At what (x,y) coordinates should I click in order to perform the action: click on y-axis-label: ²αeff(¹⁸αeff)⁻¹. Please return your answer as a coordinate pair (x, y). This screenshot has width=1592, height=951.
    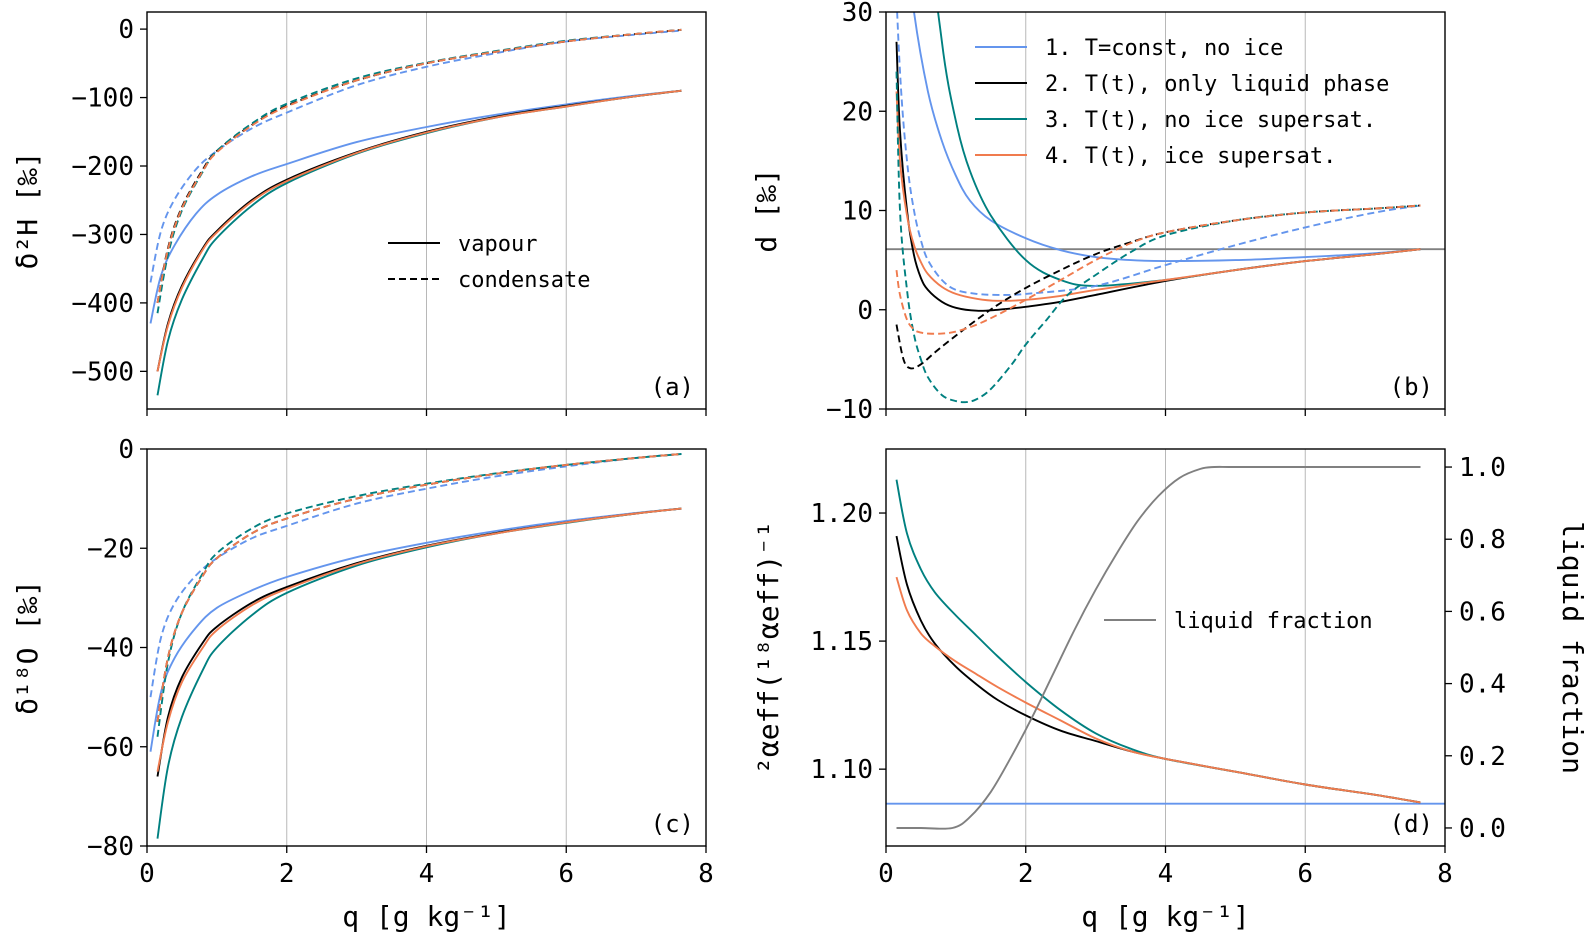
    Looking at the image, I should click on (768, 647).